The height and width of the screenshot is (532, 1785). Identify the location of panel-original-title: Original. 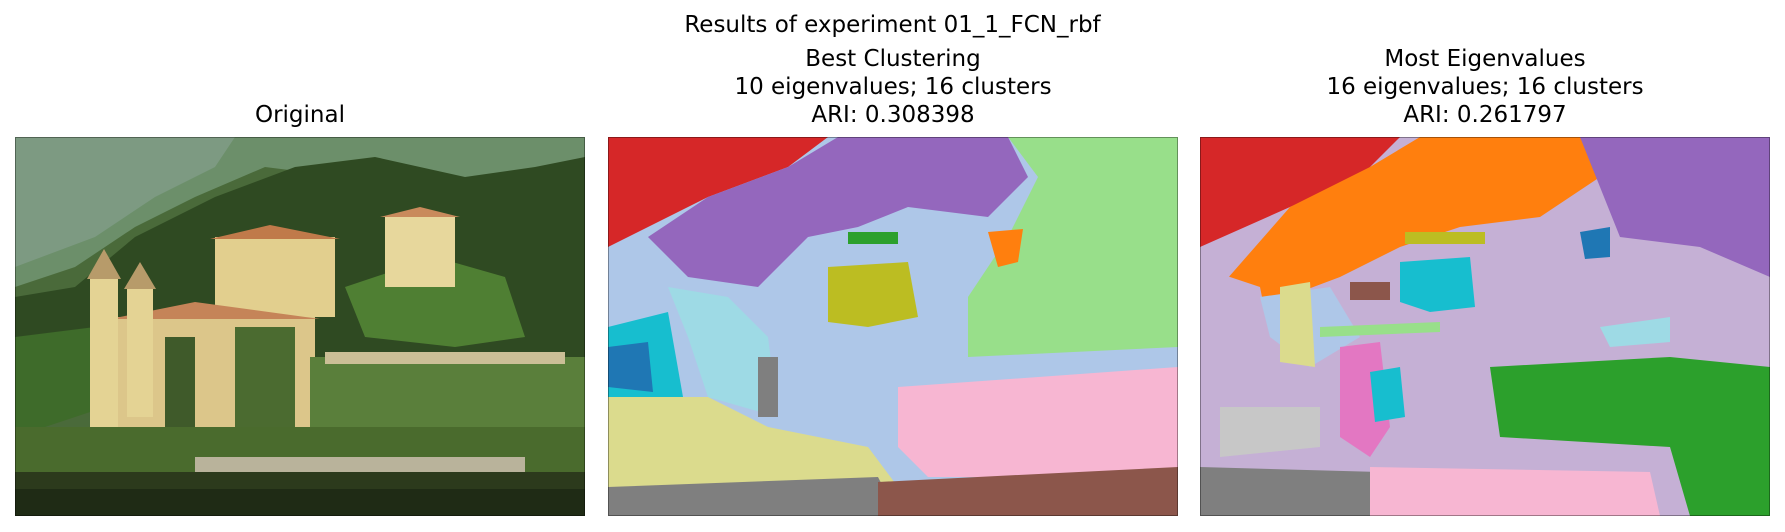
(300, 115).